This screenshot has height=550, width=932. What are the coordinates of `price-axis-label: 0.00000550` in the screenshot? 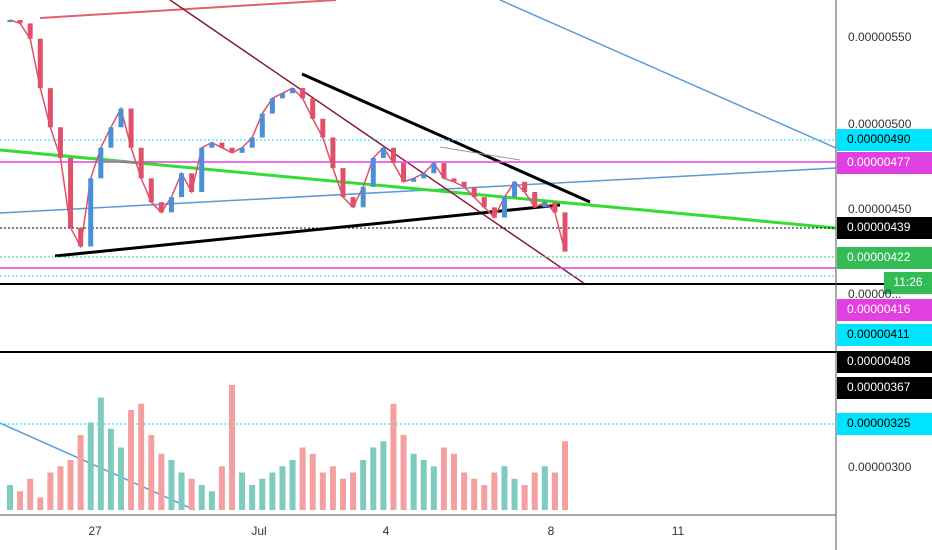 It's located at (880, 37).